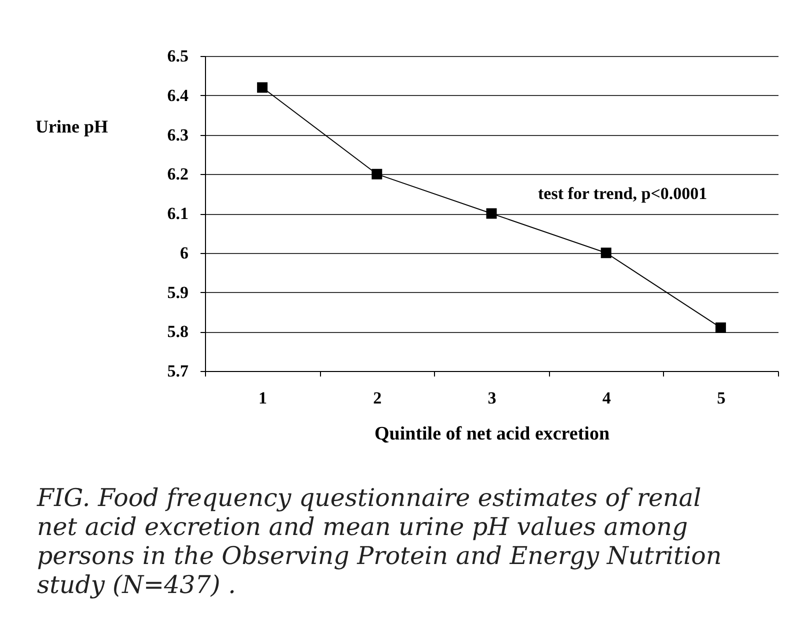  Describe the element at coordinates (177, 213) in the screenshot. I see `y-tick-label: 6.1` at that location.